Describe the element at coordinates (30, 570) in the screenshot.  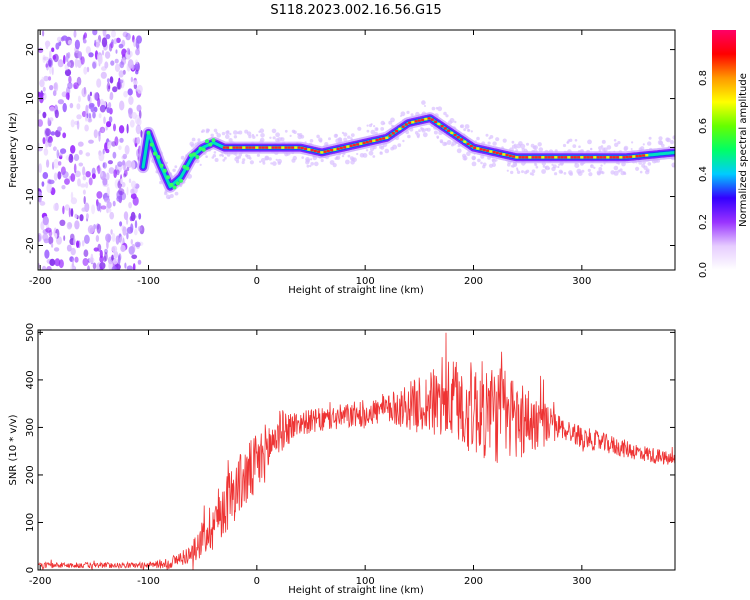
I see `snr-ytick-label: 0` at that location.